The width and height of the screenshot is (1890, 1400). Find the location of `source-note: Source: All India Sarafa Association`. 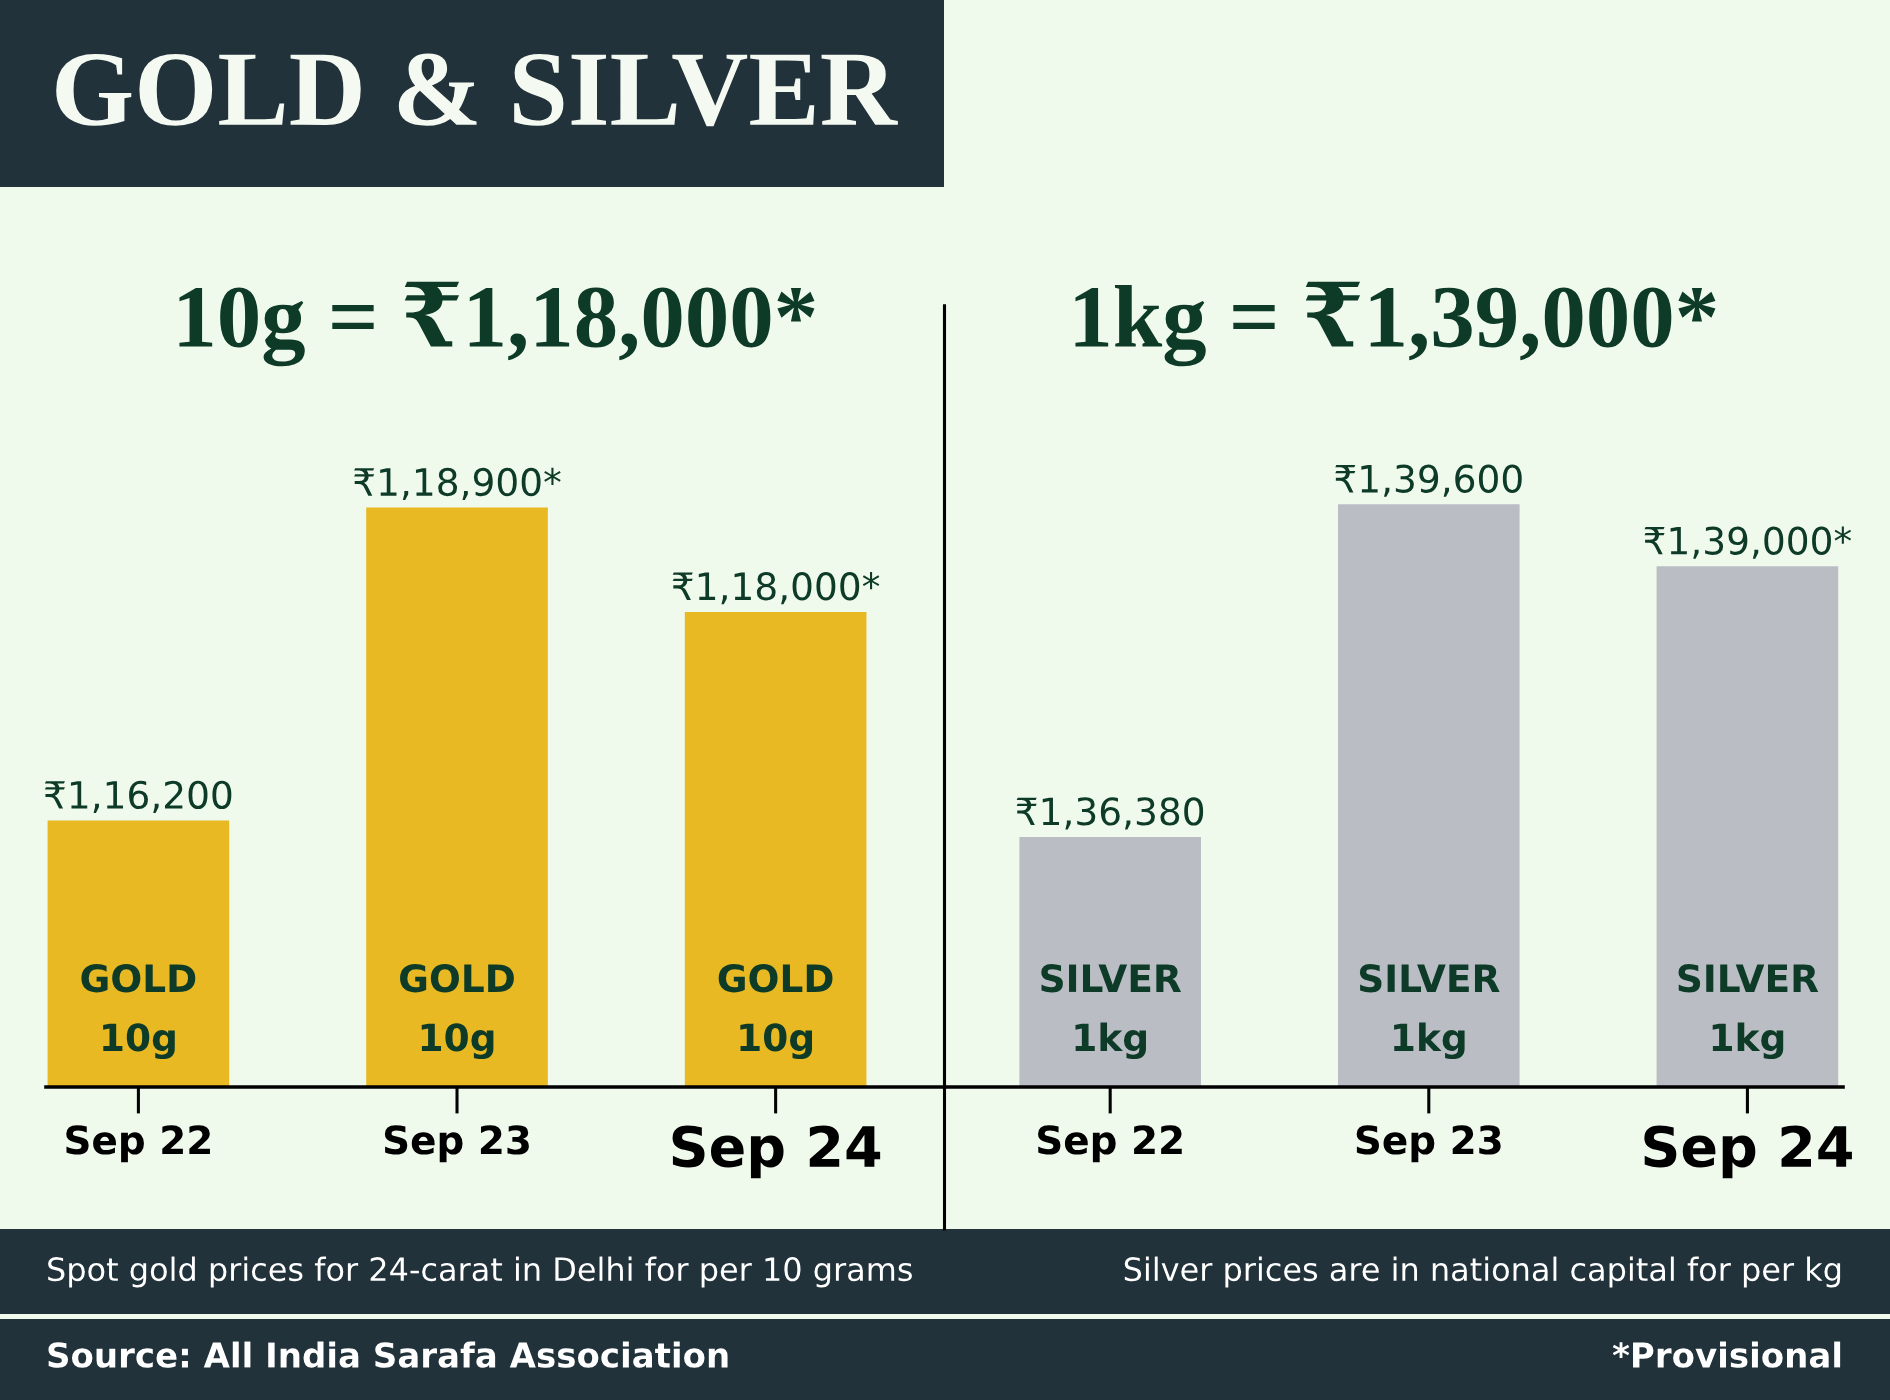

source-note: Source: All India Sarafa Association is located at coordinates (388, 1354).